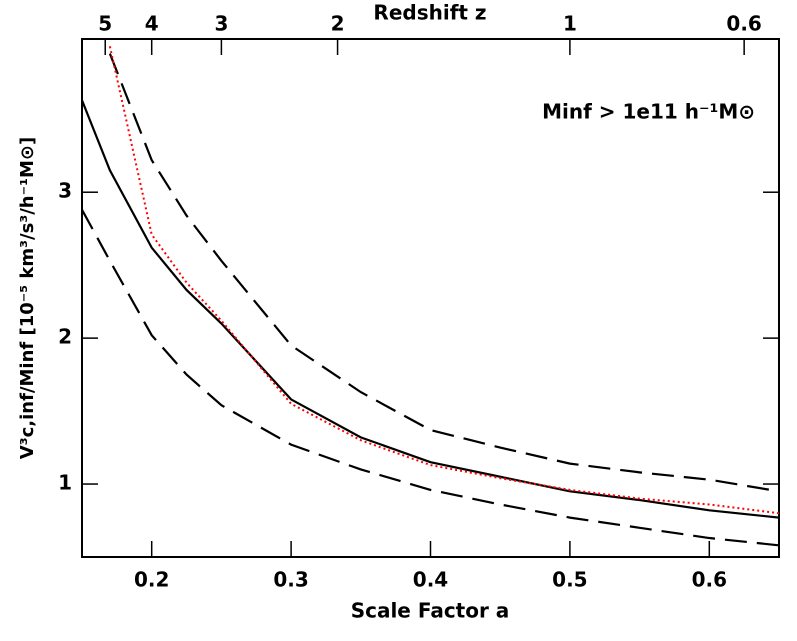  What do you see at coordinates (430, 580) in the screenshot?
I see `x-tick-label: 0.4` at bounding box center [430, 580].